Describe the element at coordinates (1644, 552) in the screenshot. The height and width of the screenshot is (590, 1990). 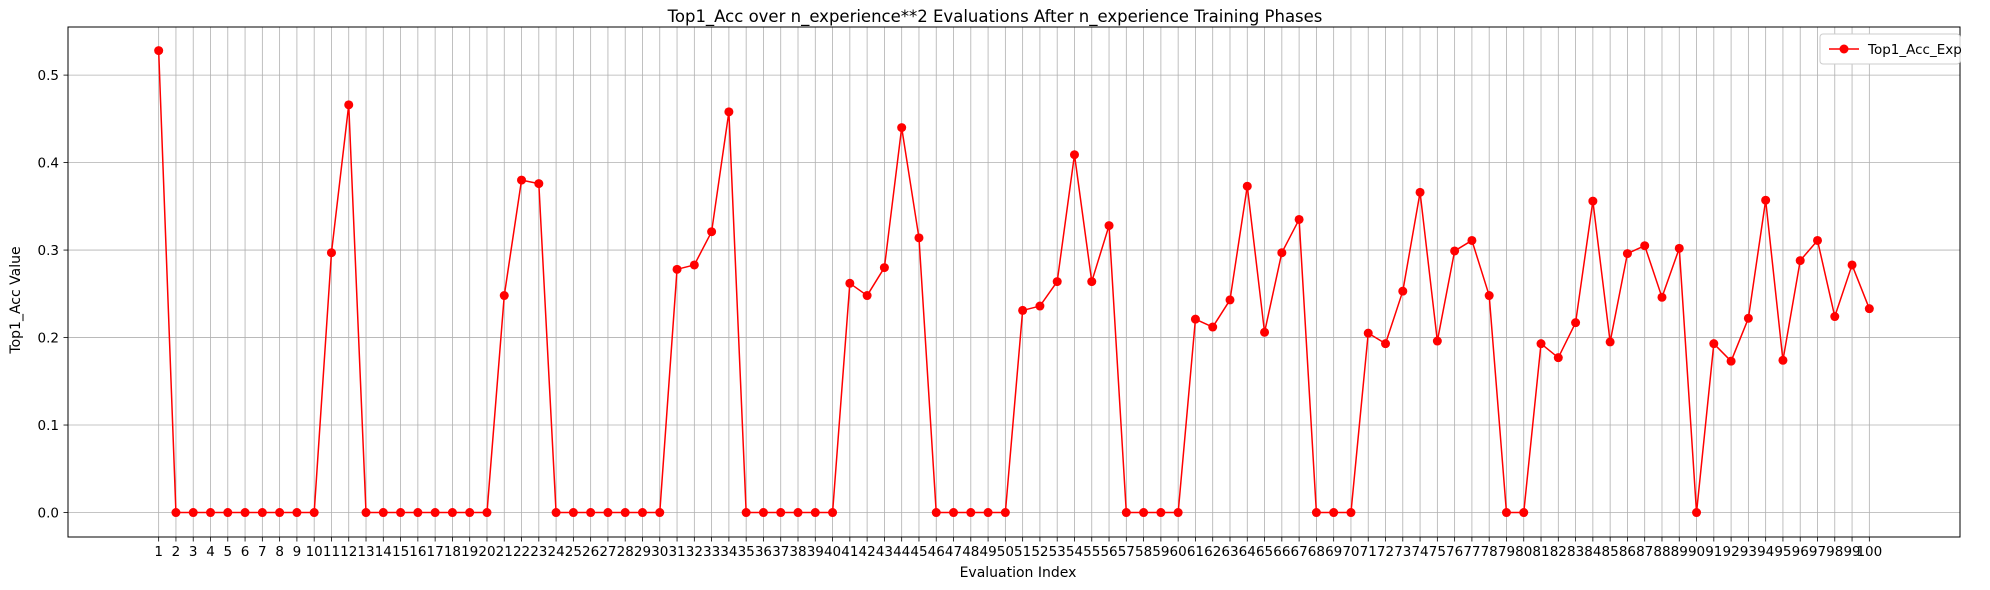
I see `x-tick-label: 87` at that location.